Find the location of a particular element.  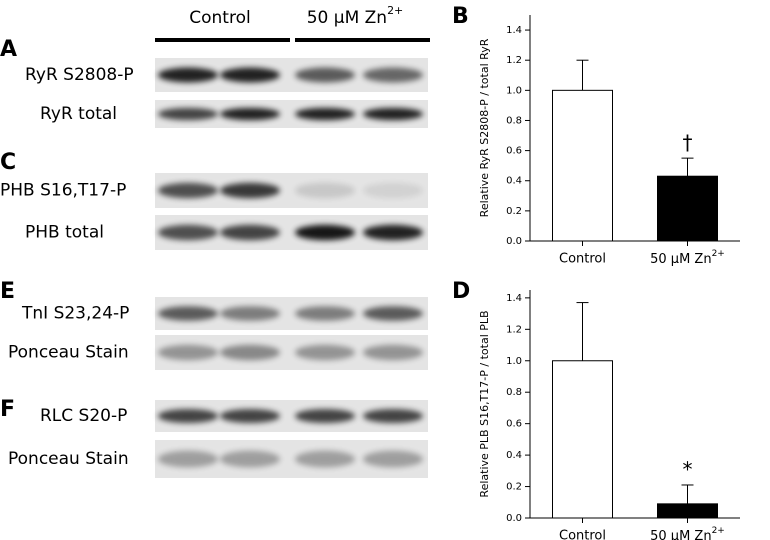

blot-label: TnI S23,24-P is located at coordinates (75, 314).